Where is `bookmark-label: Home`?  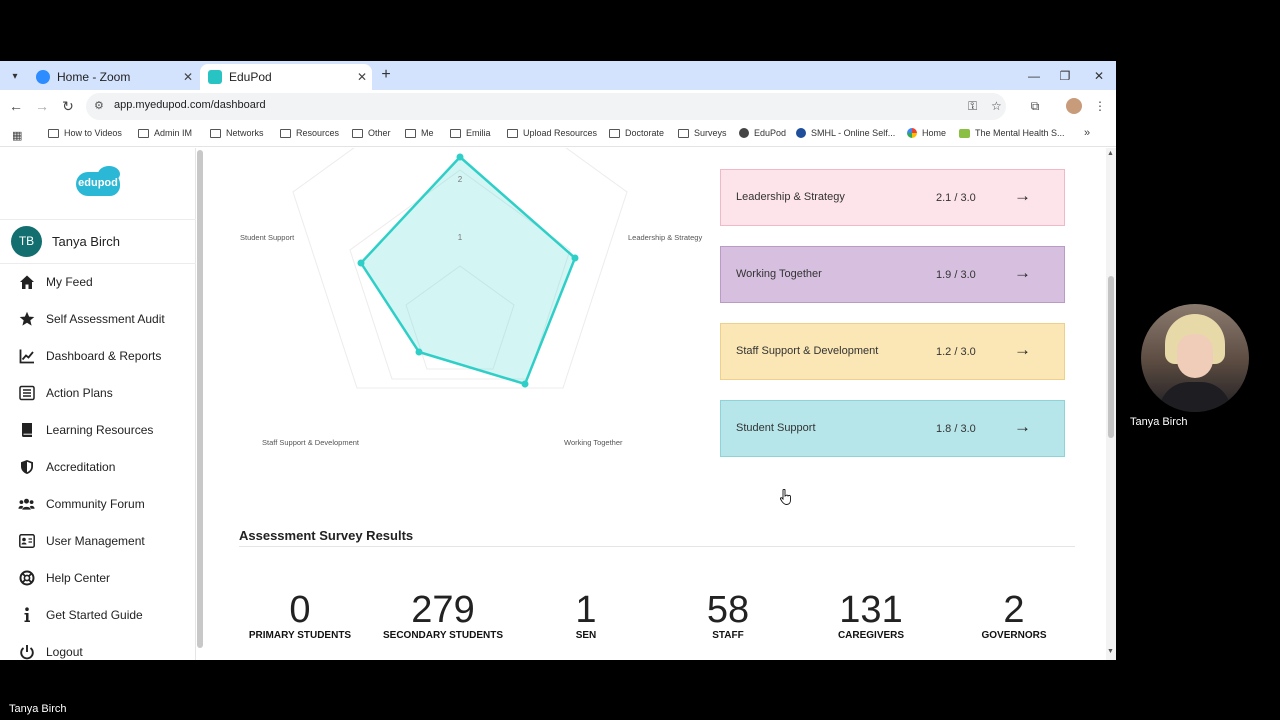 bookmark-label: Home is located at coordinates (934, 133).